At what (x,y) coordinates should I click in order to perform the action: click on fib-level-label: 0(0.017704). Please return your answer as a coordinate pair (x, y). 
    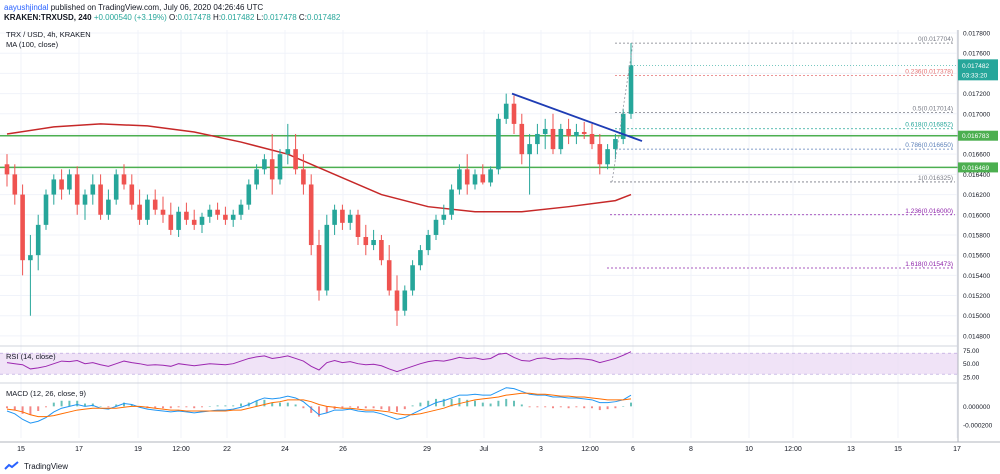
    Looking at the image, I should click on (935, 39).